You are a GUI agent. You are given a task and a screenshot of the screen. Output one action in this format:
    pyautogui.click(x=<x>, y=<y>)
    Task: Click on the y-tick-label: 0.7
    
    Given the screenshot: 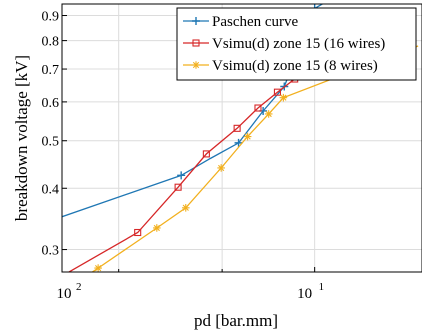 What is the action you would take?
    pyautogui.click(x=51, y=70)
    